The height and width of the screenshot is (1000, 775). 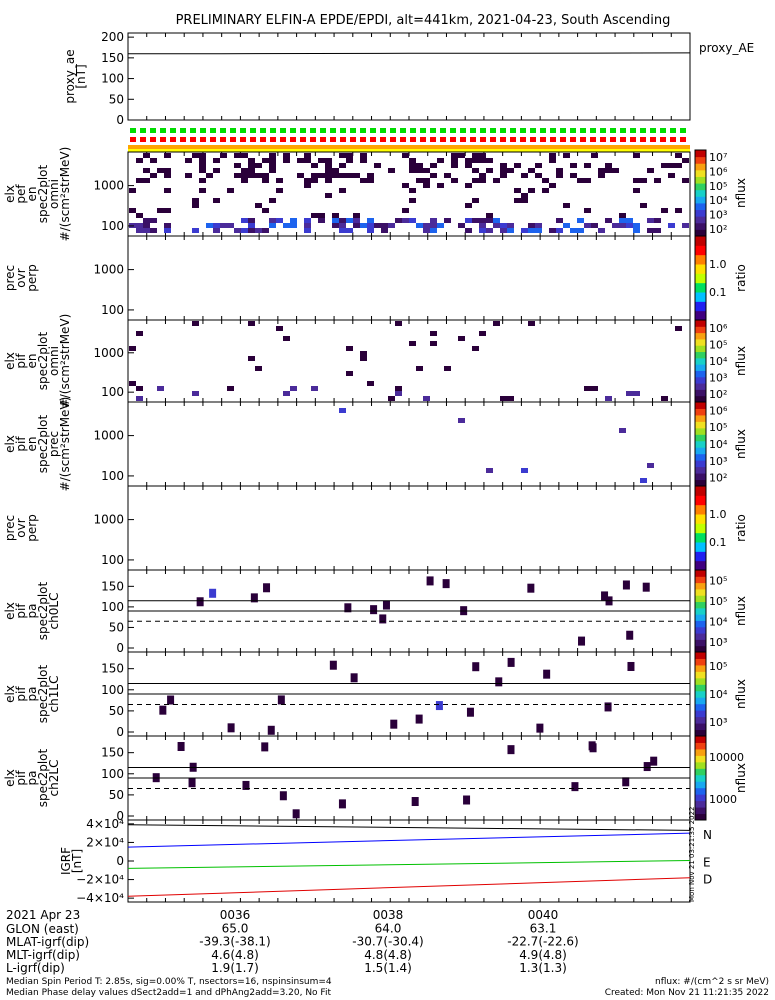 I want to click on prec-ovr-perp-e-colorbar-tick-0: 0.1, so click(x=718, y=292).